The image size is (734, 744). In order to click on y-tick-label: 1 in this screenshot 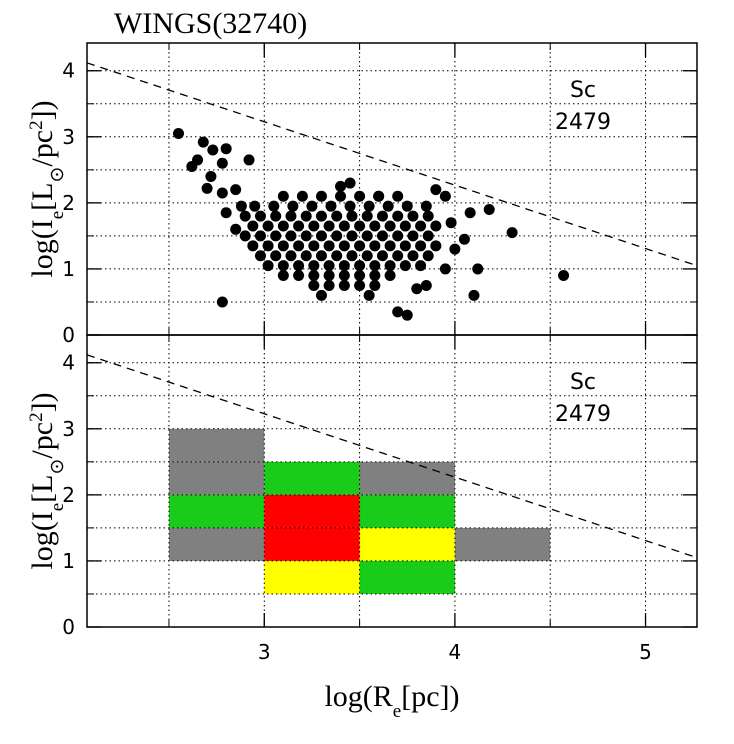, I will do `click(68, 269)`.